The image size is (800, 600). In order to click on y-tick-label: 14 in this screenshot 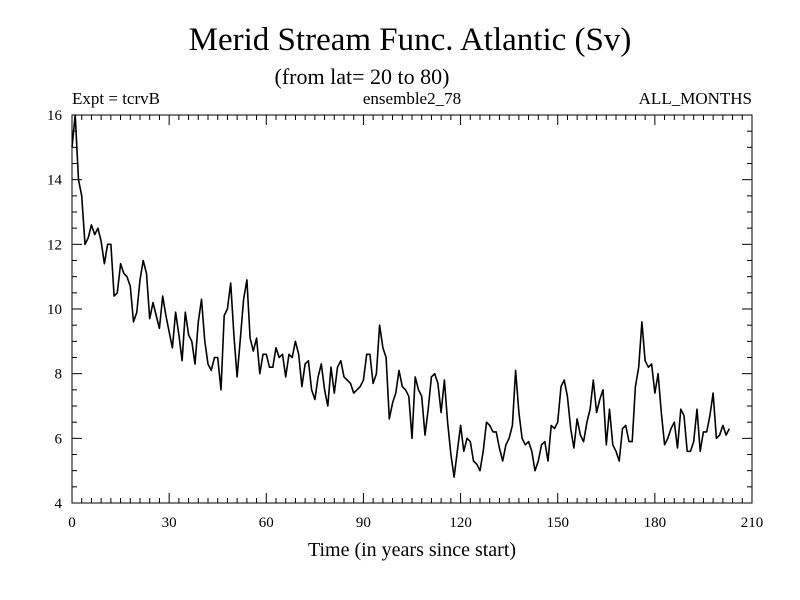, I will do `click(55, 181)`.